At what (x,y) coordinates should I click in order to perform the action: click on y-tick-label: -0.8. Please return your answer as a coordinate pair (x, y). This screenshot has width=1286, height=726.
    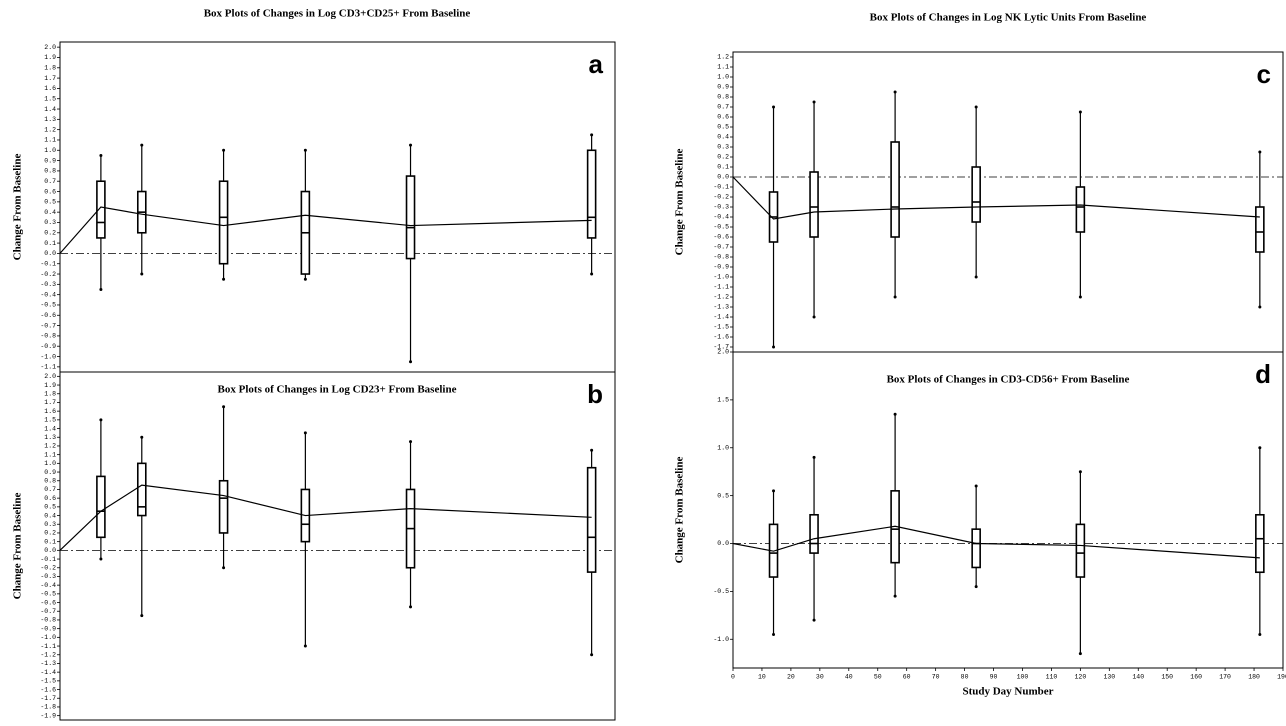
    Looking at the image, I should click on (48, 336).